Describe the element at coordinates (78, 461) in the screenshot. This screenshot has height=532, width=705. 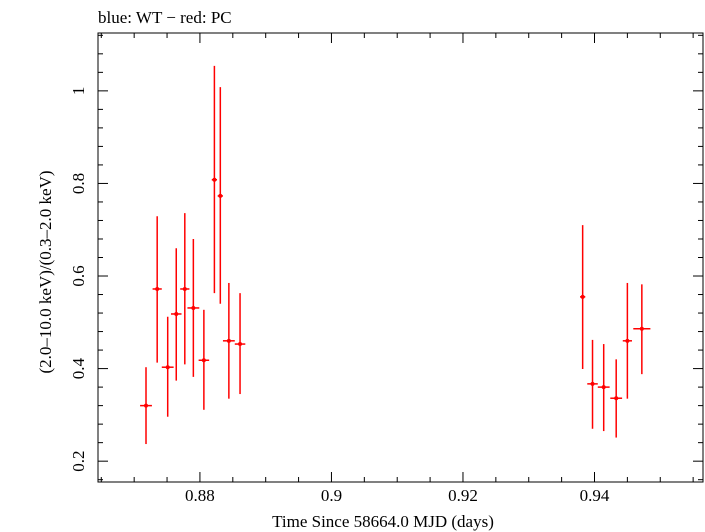
I see `y-tick-label: 0.2` at that location.